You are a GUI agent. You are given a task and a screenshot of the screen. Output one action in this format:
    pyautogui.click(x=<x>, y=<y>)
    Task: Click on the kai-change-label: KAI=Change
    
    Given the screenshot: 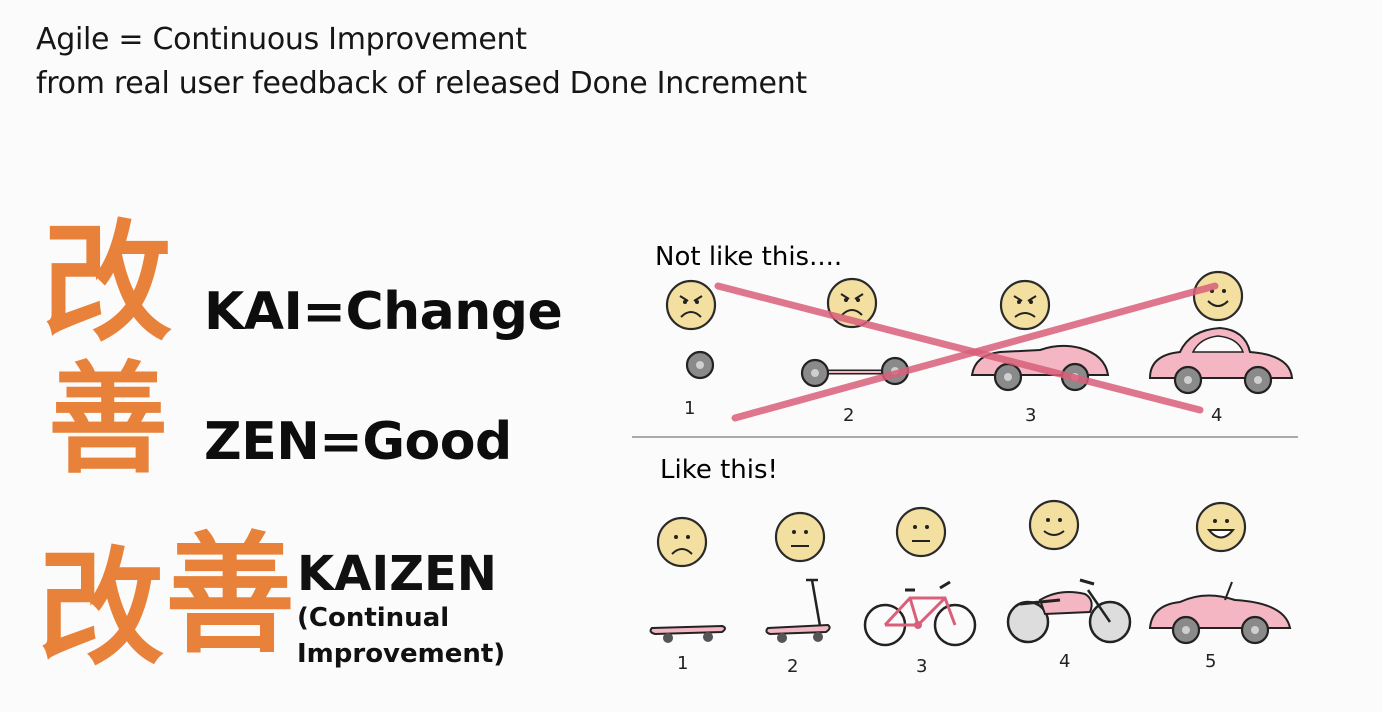 What is the action you would take?
    pyautogui.click(x=383, y=312)
    